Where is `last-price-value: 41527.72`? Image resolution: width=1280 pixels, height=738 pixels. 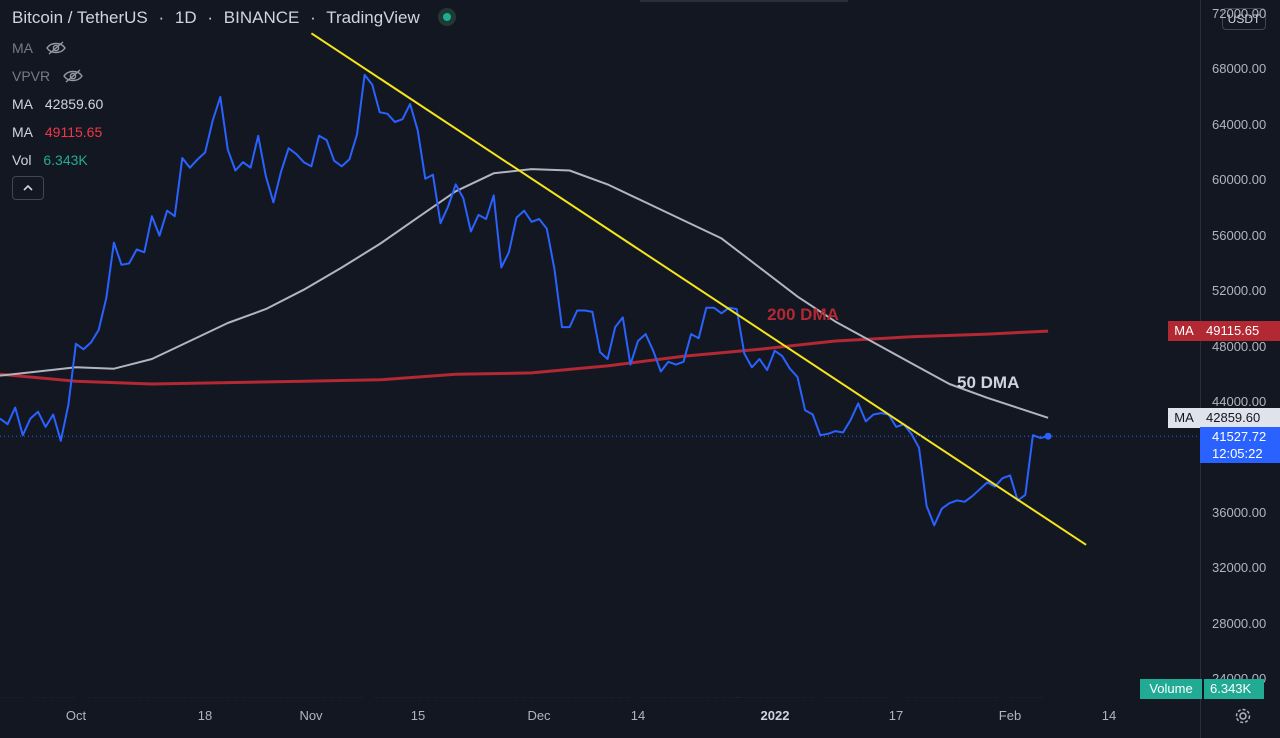
last-price-value: 41527.72 is located at coordinates (1239, 436).